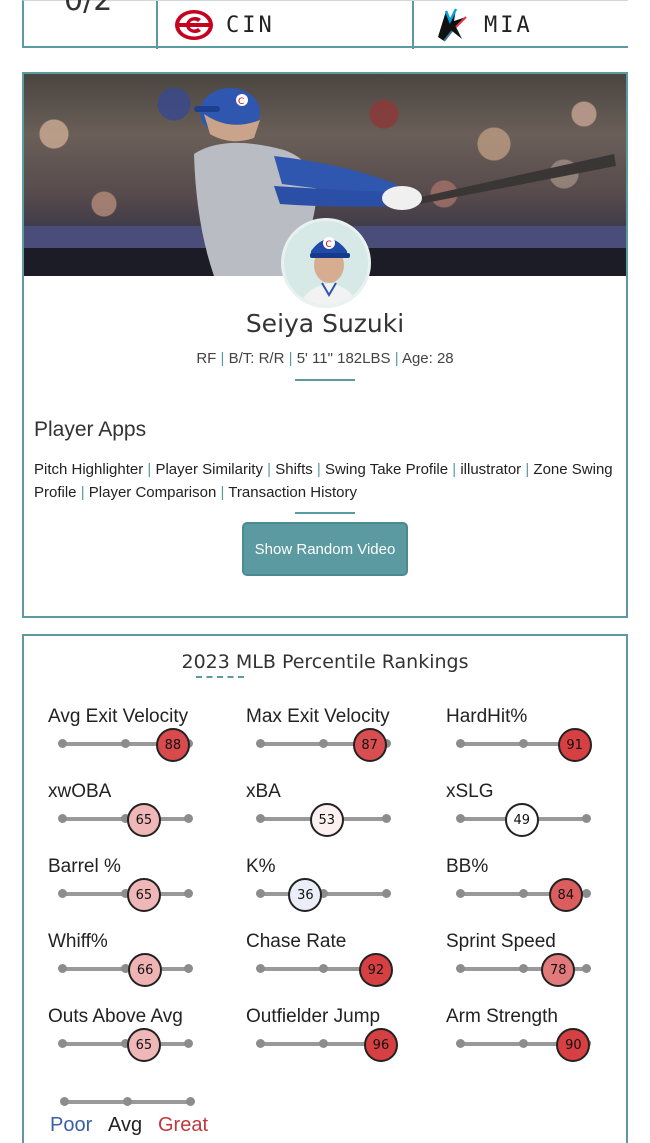 The height and width of the screenshot is (1143, 650). What do you see at coordinates (536, 886) in the screenshot?
I see `percentile-metric: BB% 84` at bounding box center [536, 886].